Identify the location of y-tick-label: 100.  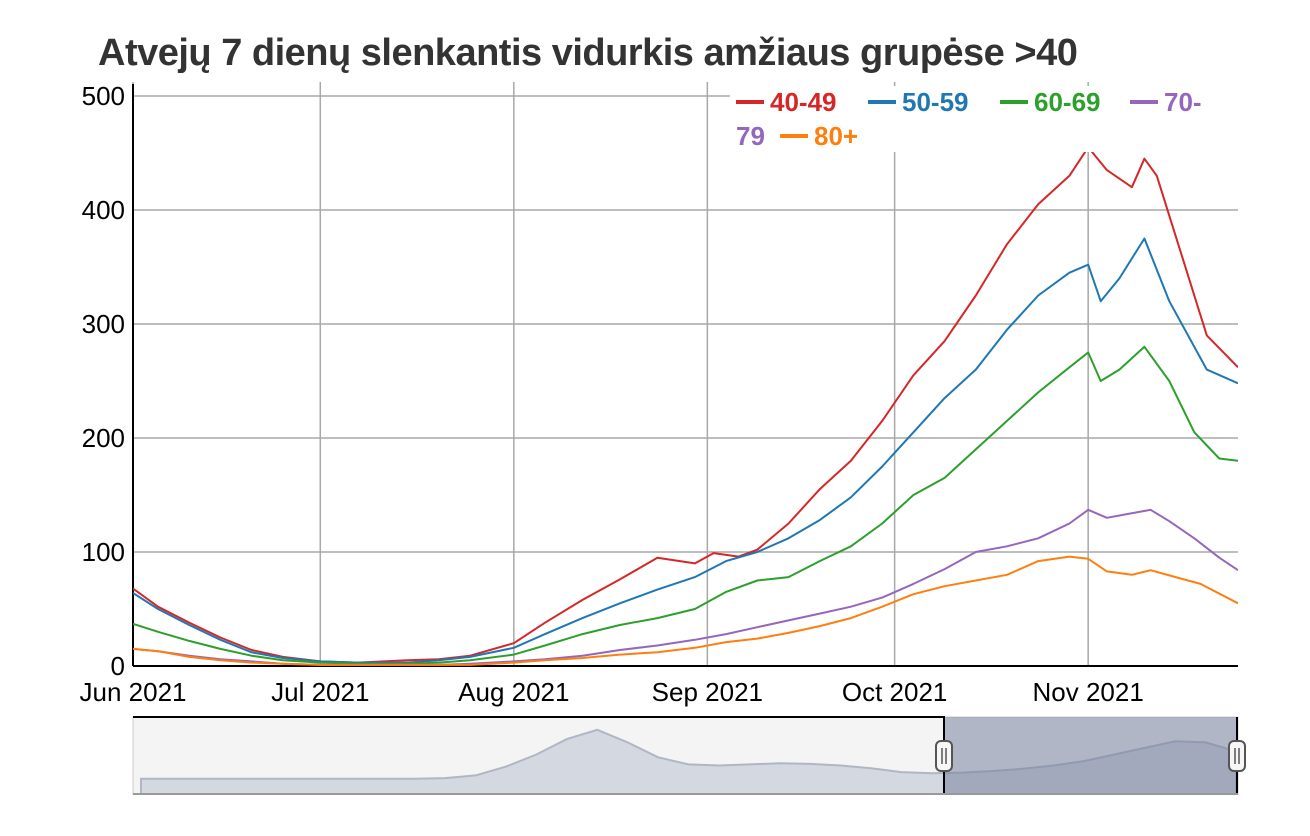
(103, 552).